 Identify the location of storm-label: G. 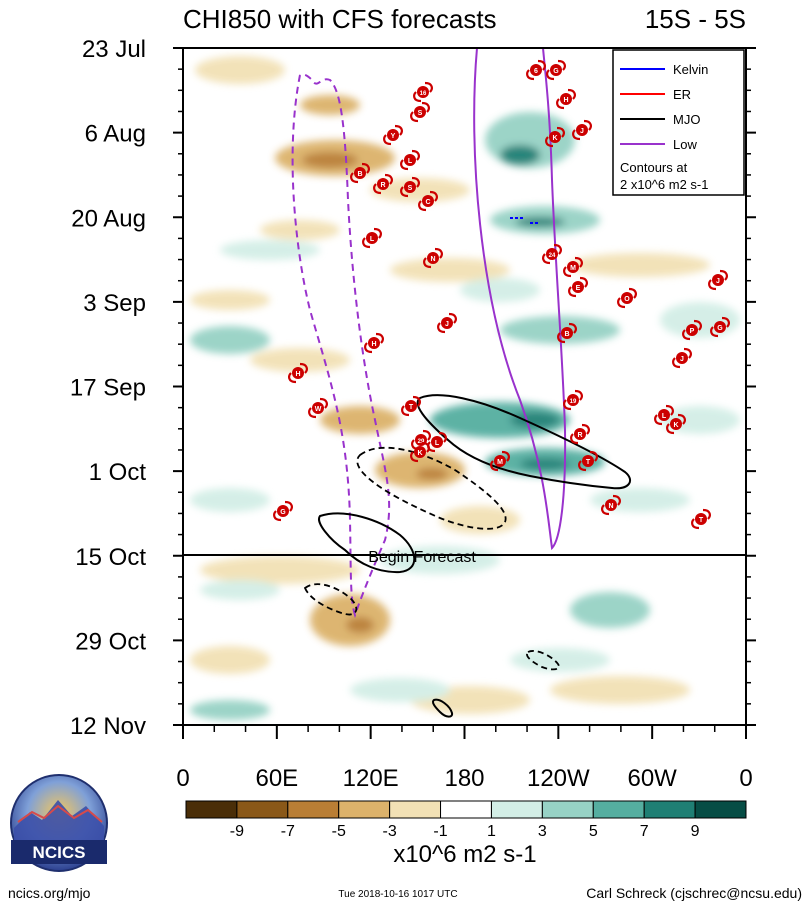
(283, 512).